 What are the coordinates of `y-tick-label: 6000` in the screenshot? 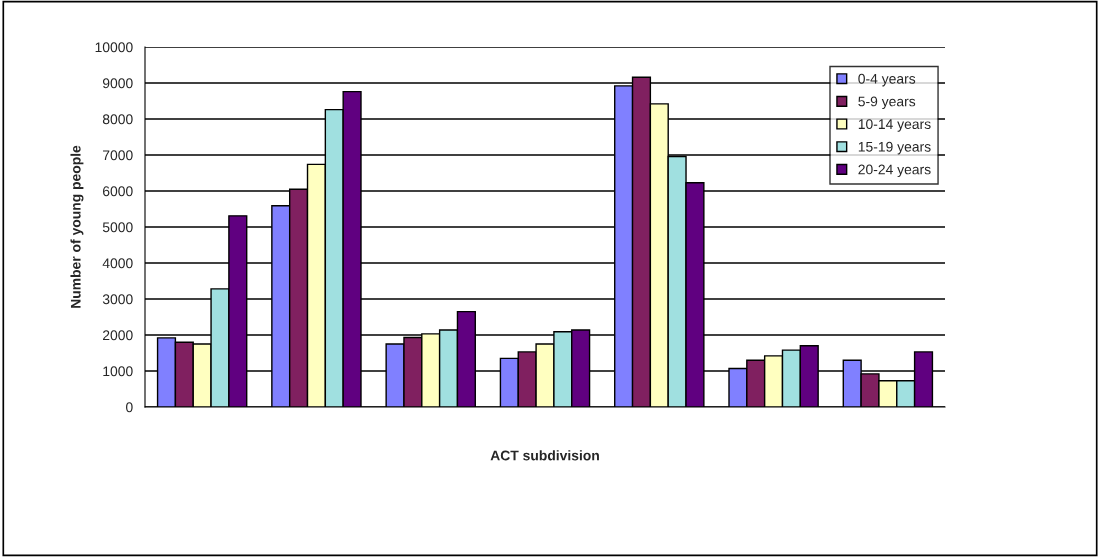 It's located at (118, 191).